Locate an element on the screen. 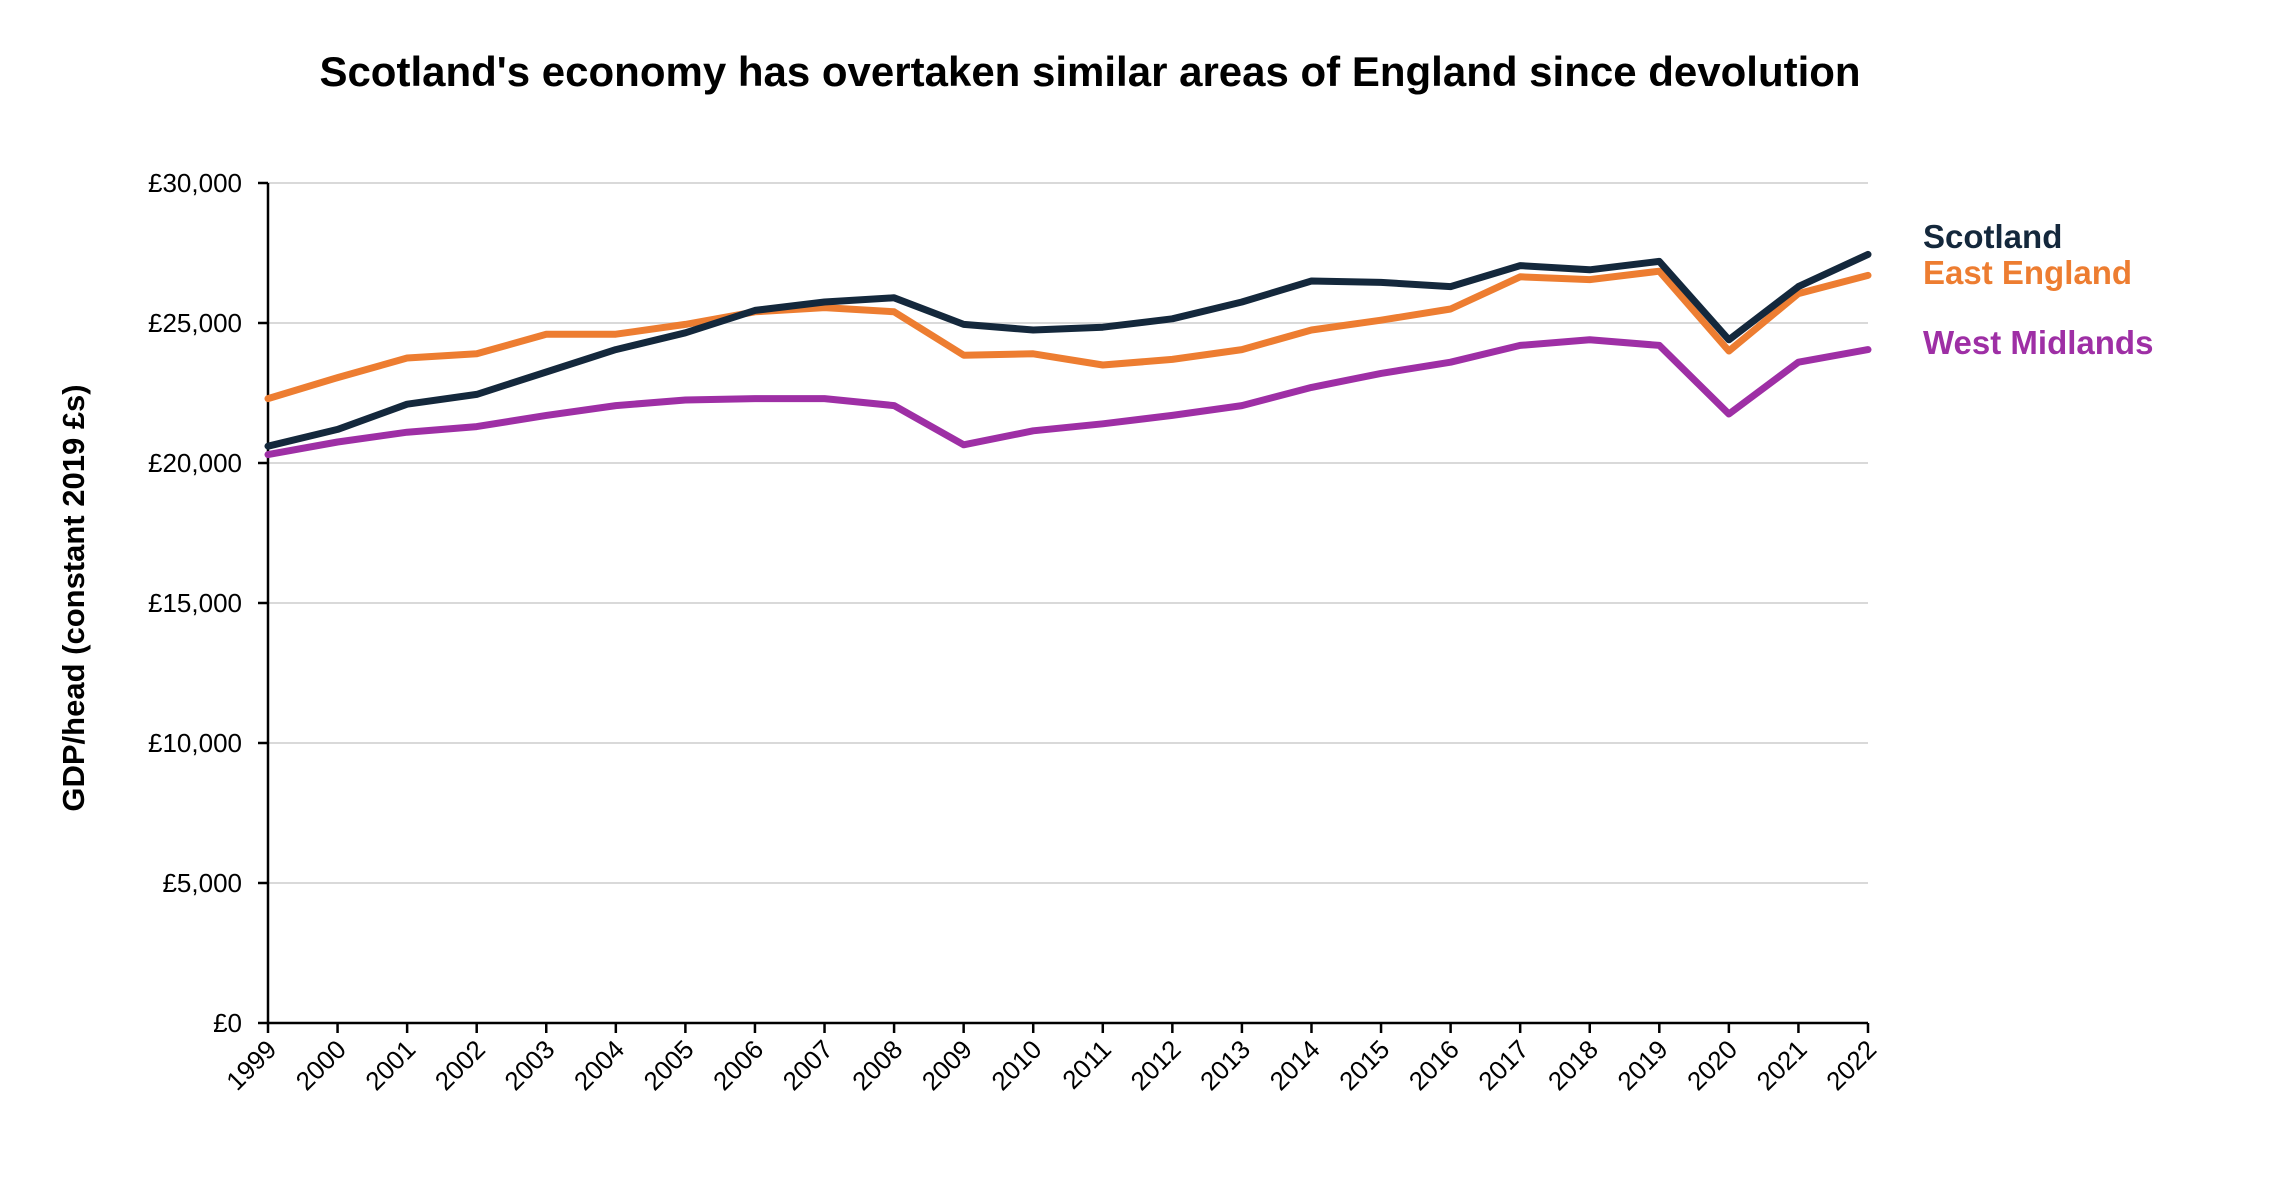 This screenshot has height=1181, width=2293. x-tick-label: 1999 is located at coordinates (251, 1065).